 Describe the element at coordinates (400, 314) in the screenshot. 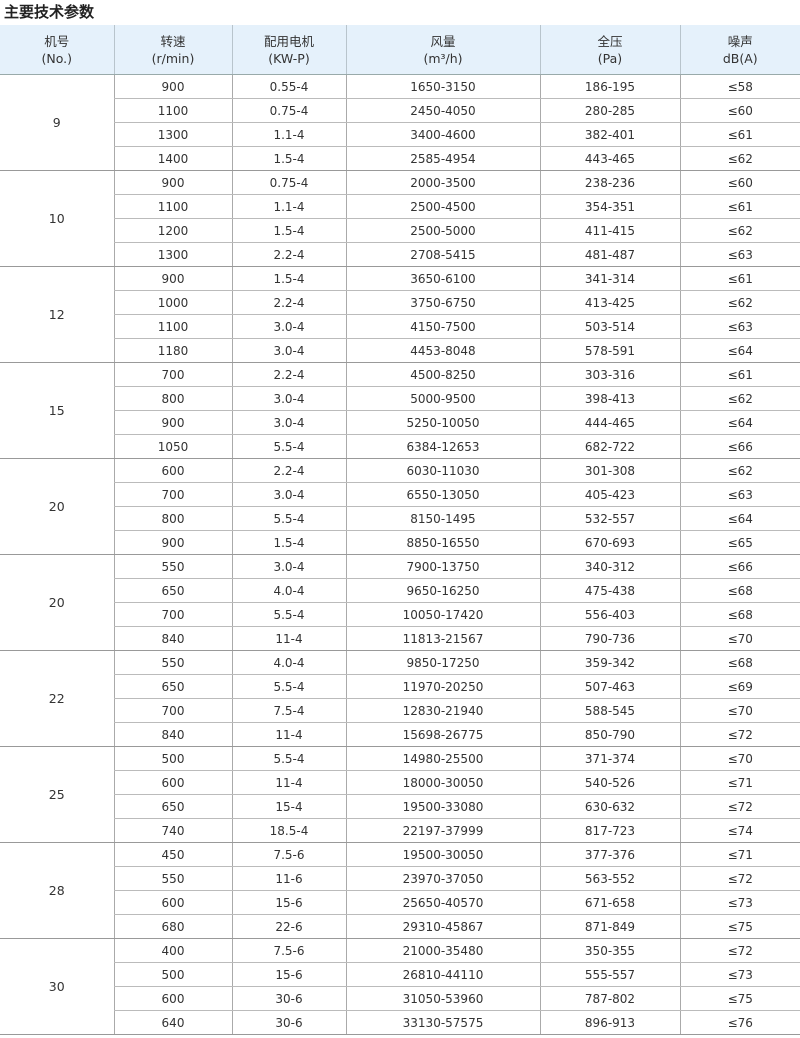

I see `table-row: 12 900 1.5-4 3650-6100 341-314 ≤61` at that location.